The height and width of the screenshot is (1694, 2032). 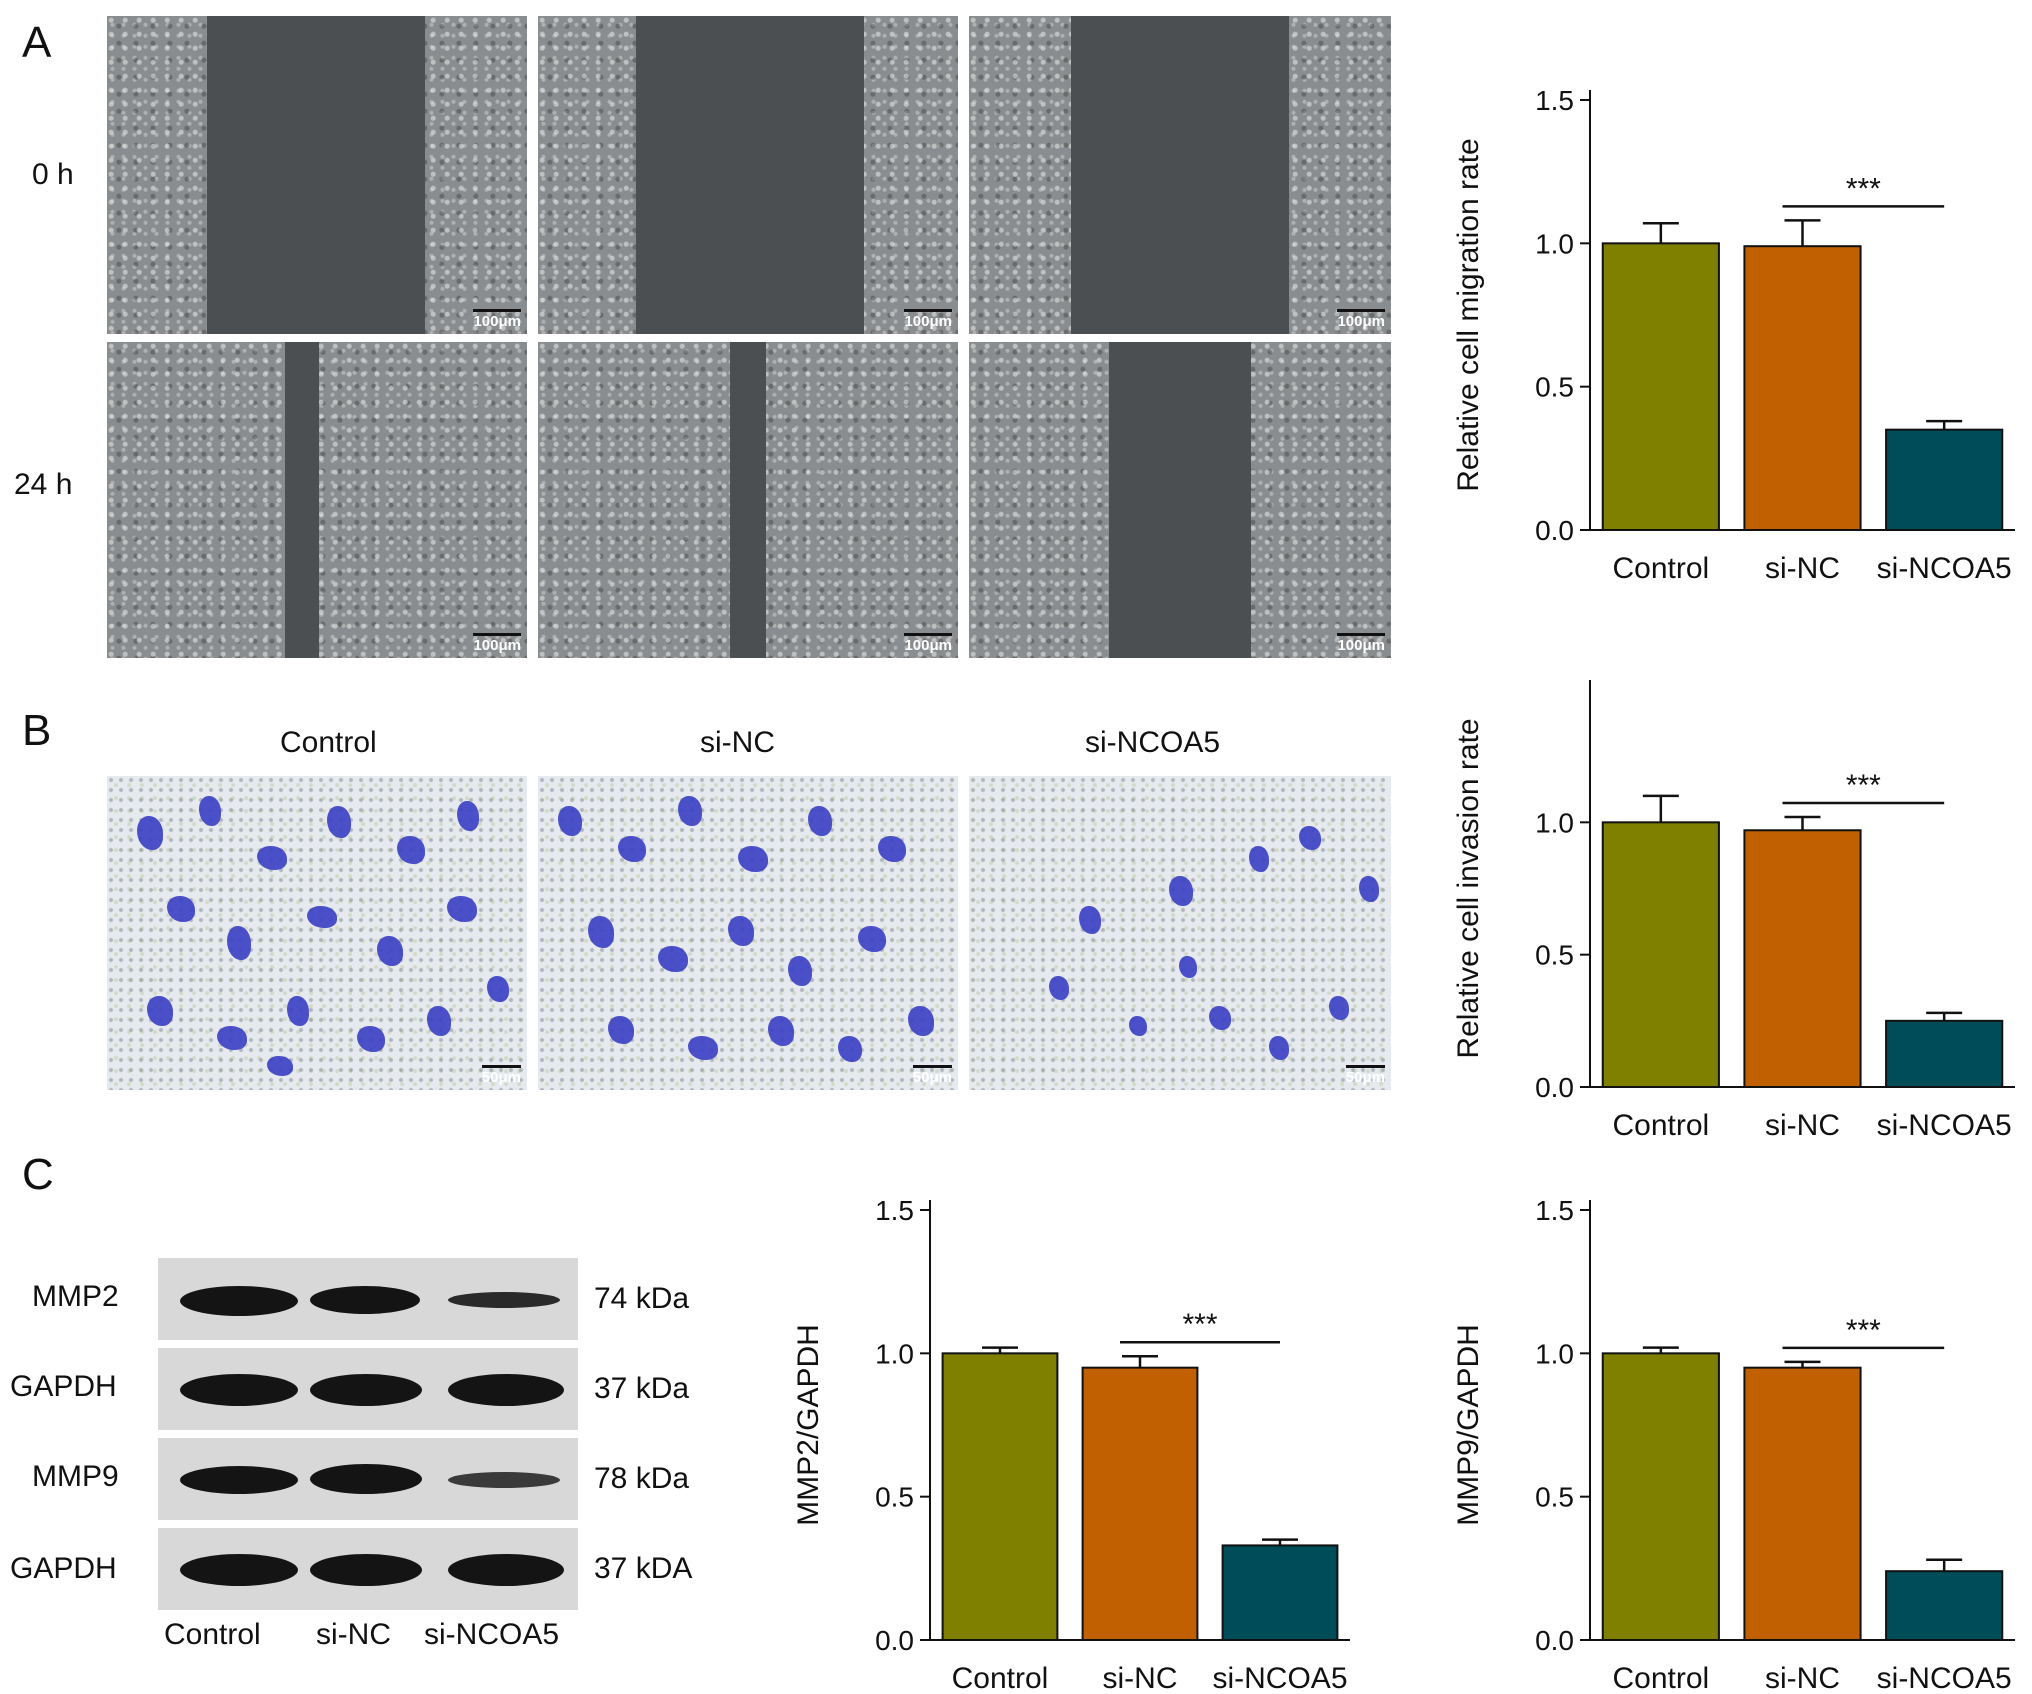 I want to click on lane-label-sinc: si-NC, so click(x=353, y=1634).